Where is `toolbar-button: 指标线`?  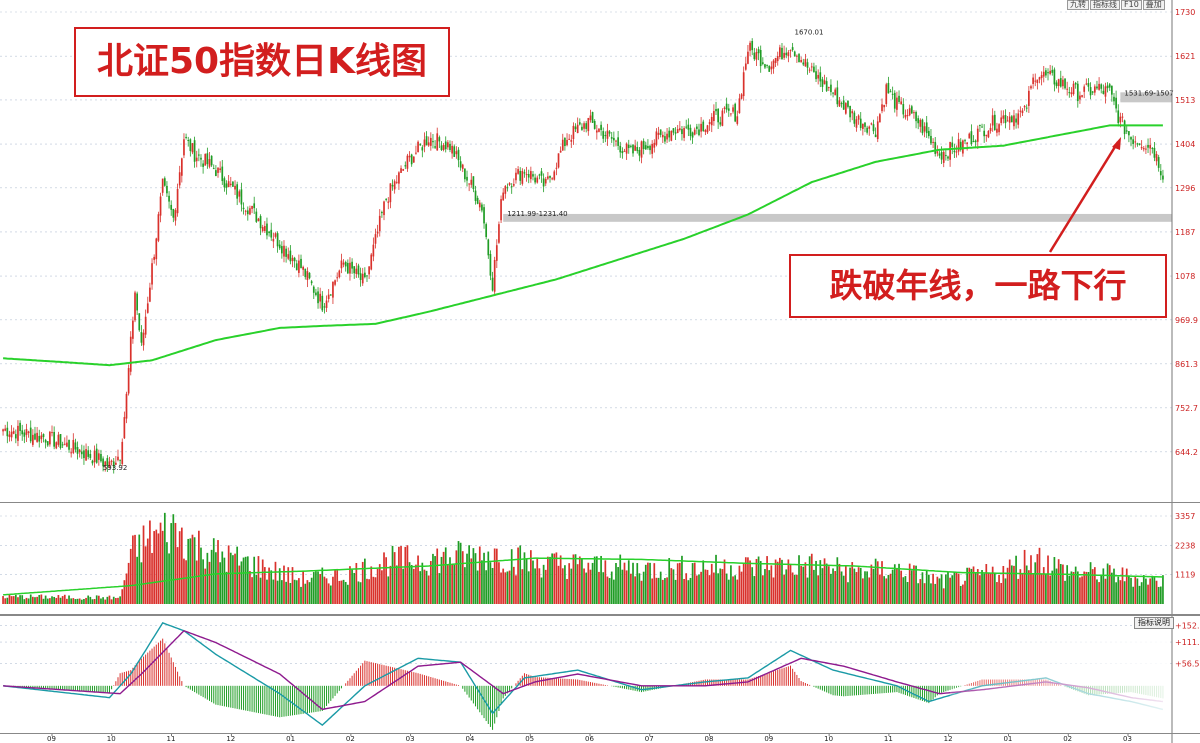
toolbar-button: 指标线 is located at coordinates (1105, 5).